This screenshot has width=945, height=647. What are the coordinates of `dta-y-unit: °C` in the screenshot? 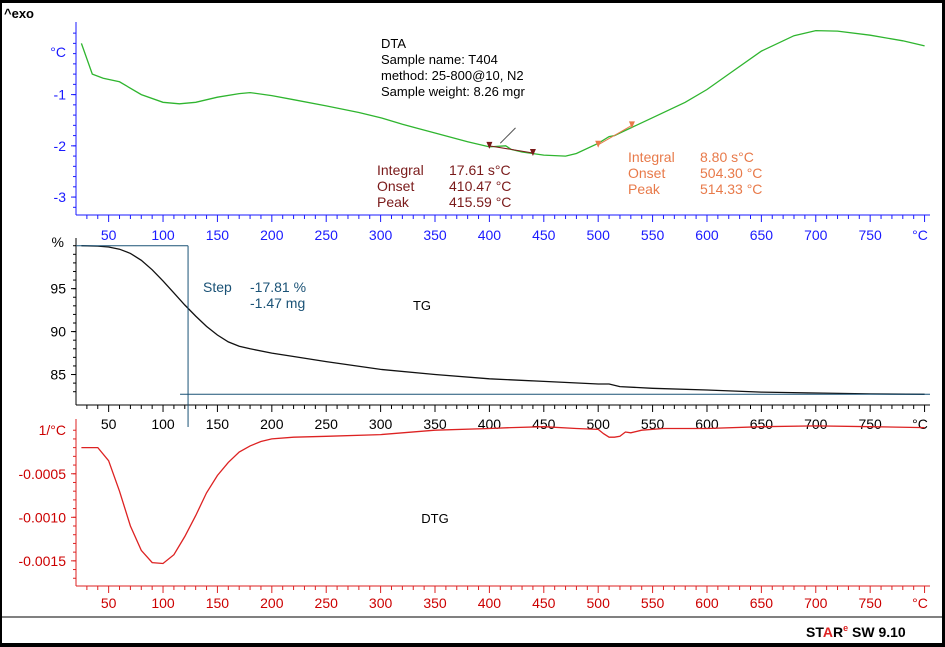 It's located at (58, 52).